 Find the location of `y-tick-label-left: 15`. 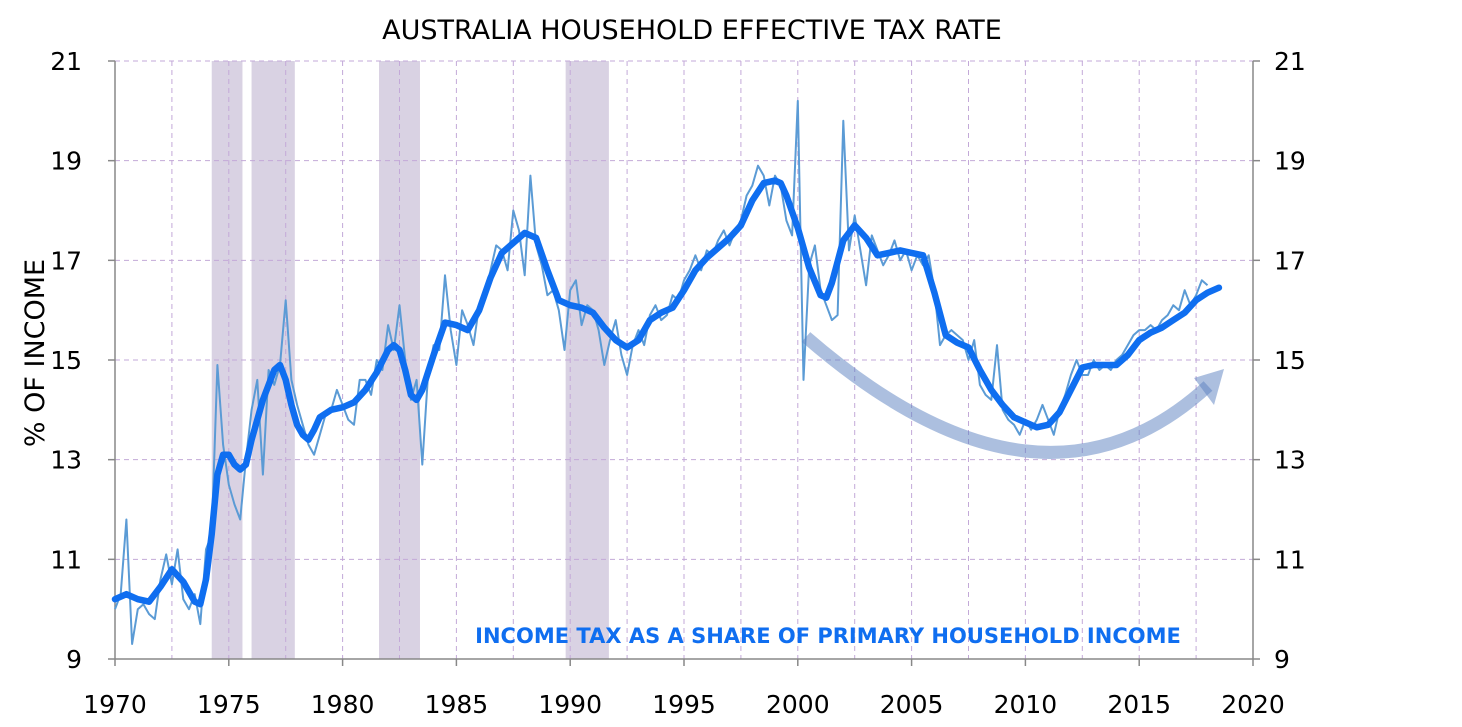

y-tick-label-left: 15 is located at coordinates (66, 360).